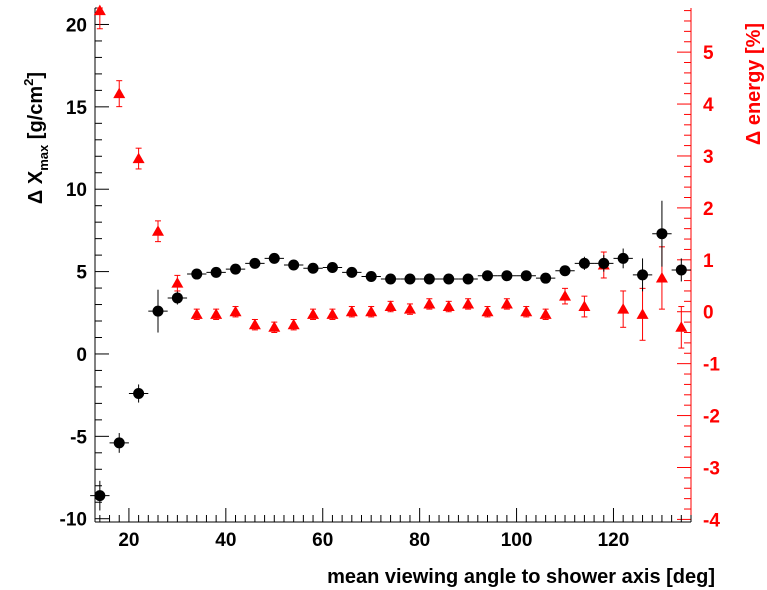 The width and height of the screenshot is (767, 590). I want to click on x-tick-label: 80, so click(419, 540).